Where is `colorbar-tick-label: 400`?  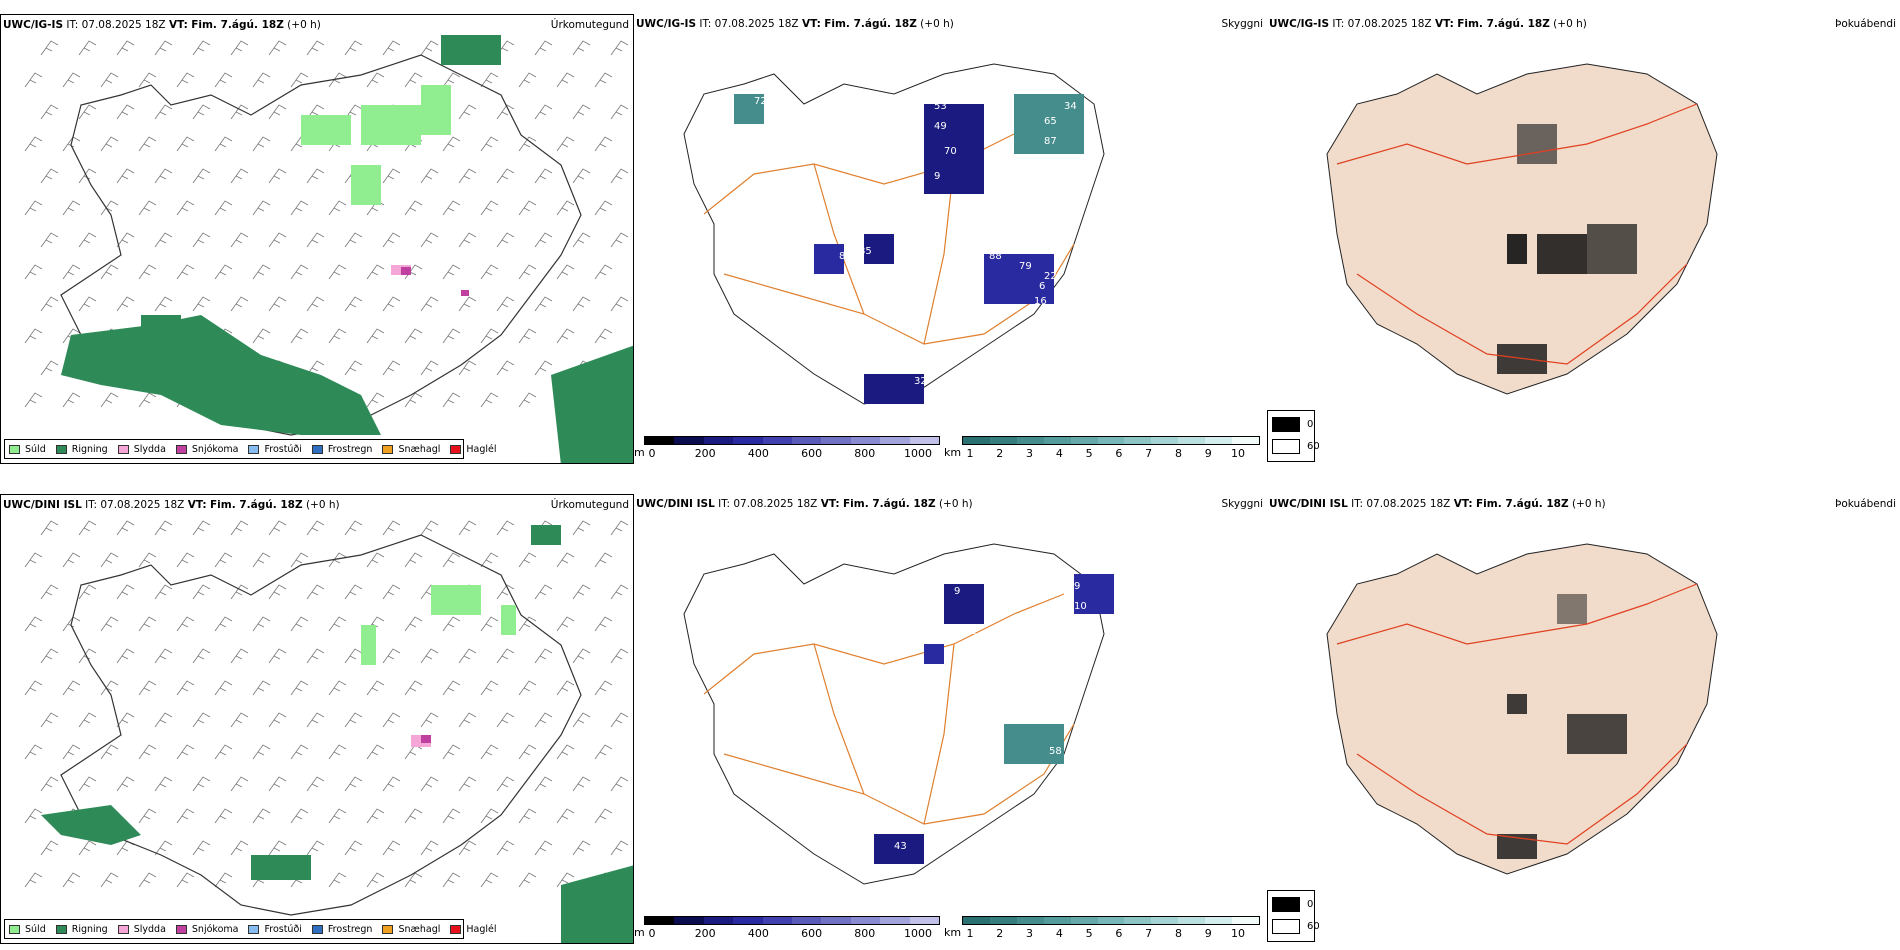
colorbar-tick-label: 400 is located at coordinates (758, 453).